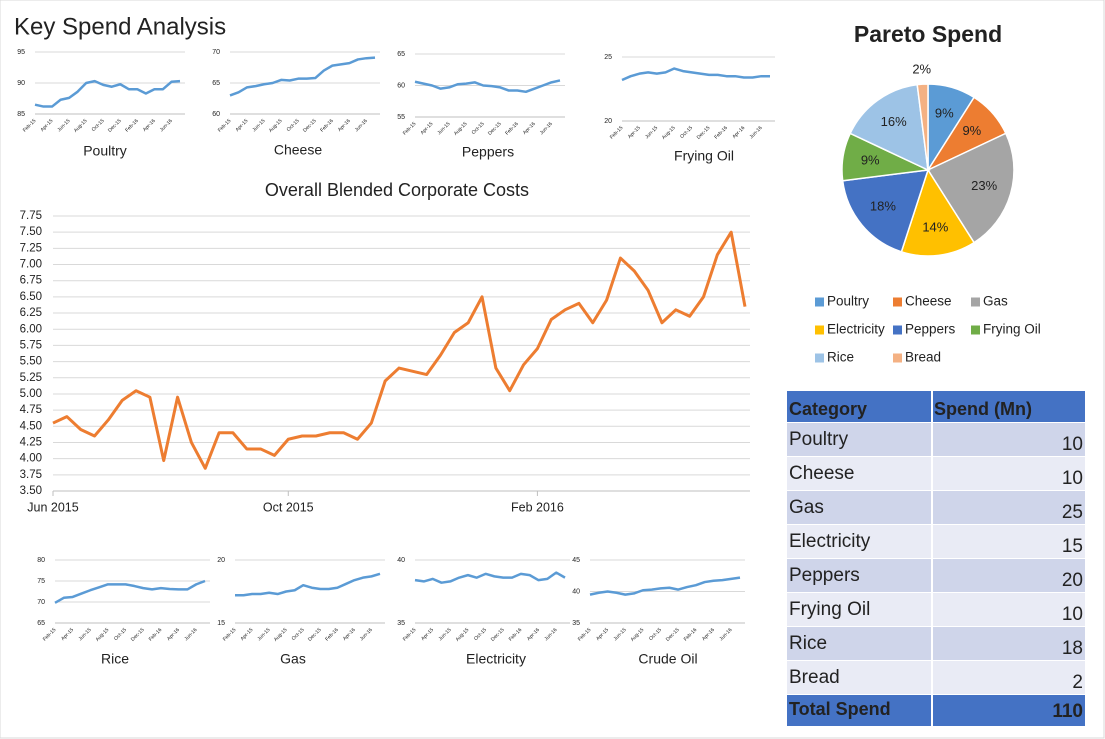 The image size is (1105, 739). I want to click on y-tick-label: 75, so click(41, 581).